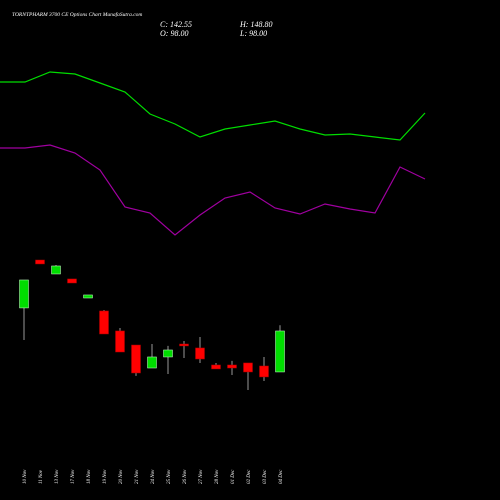 Image resolution: width=500 pixels, height=500 pixels. I want to click on x-tick-label: 18 Nov, so click(89, 476).